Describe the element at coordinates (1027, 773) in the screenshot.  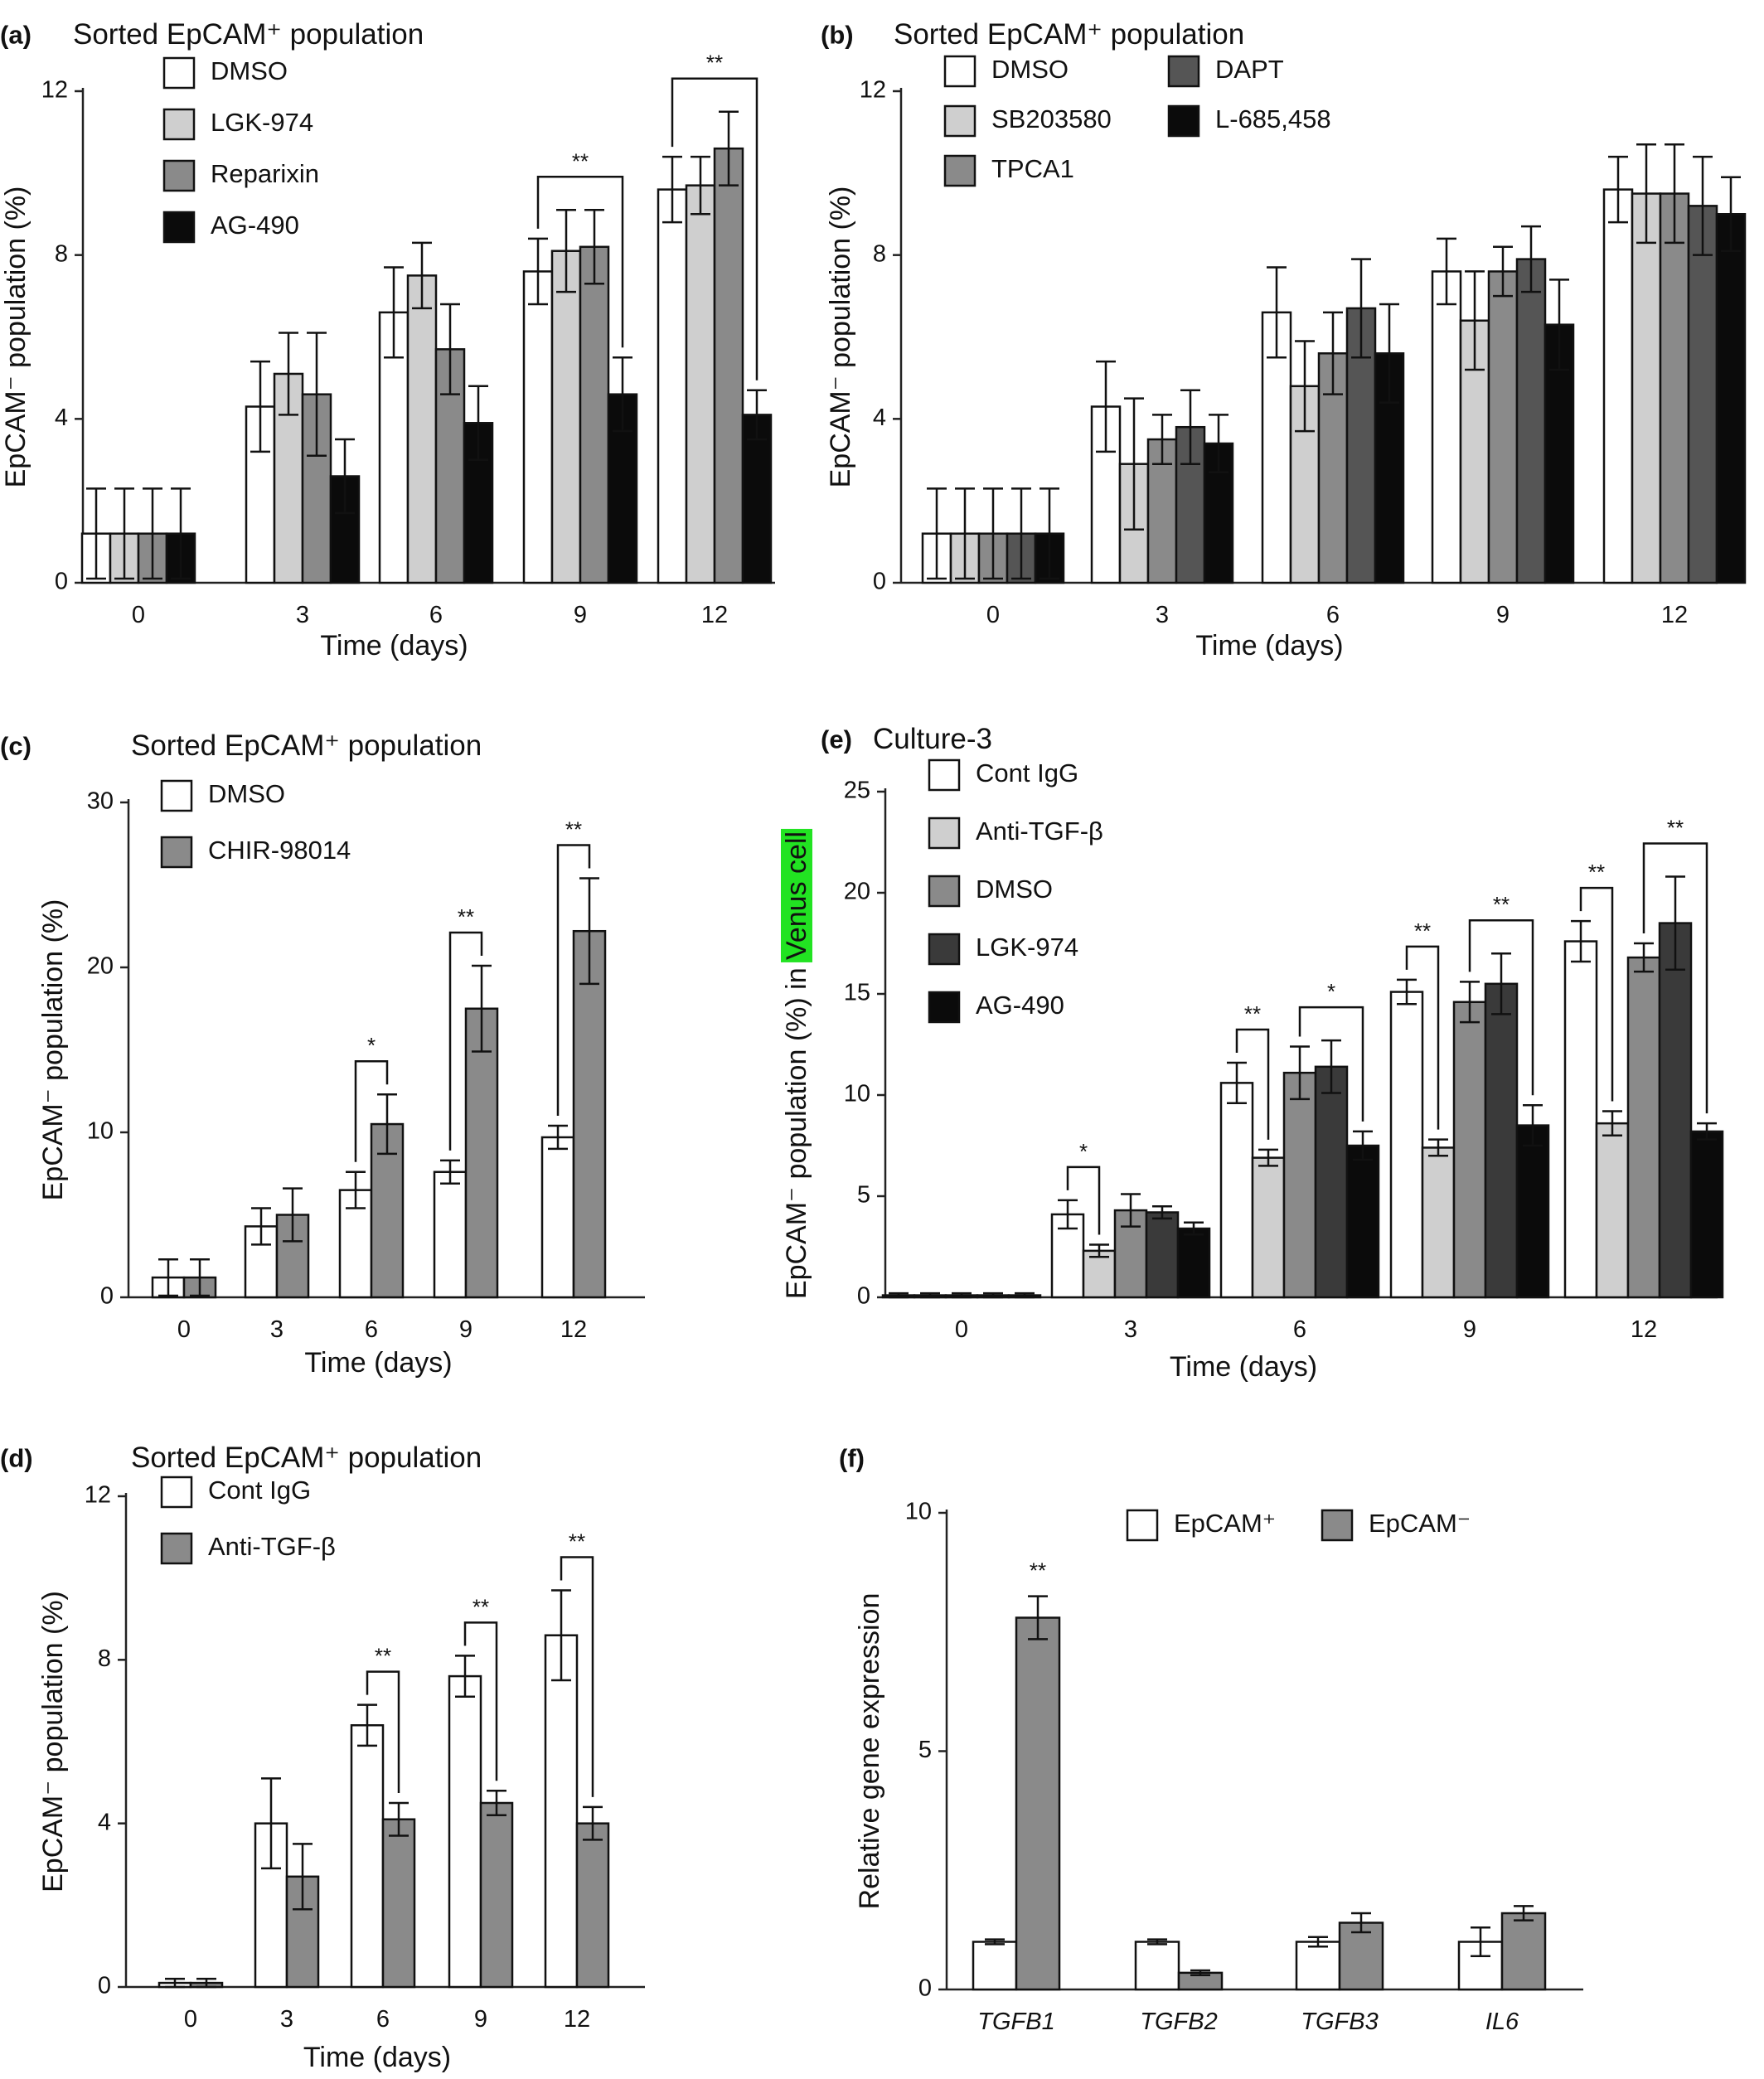
I see `legend-label: Cont IgG` at that location.